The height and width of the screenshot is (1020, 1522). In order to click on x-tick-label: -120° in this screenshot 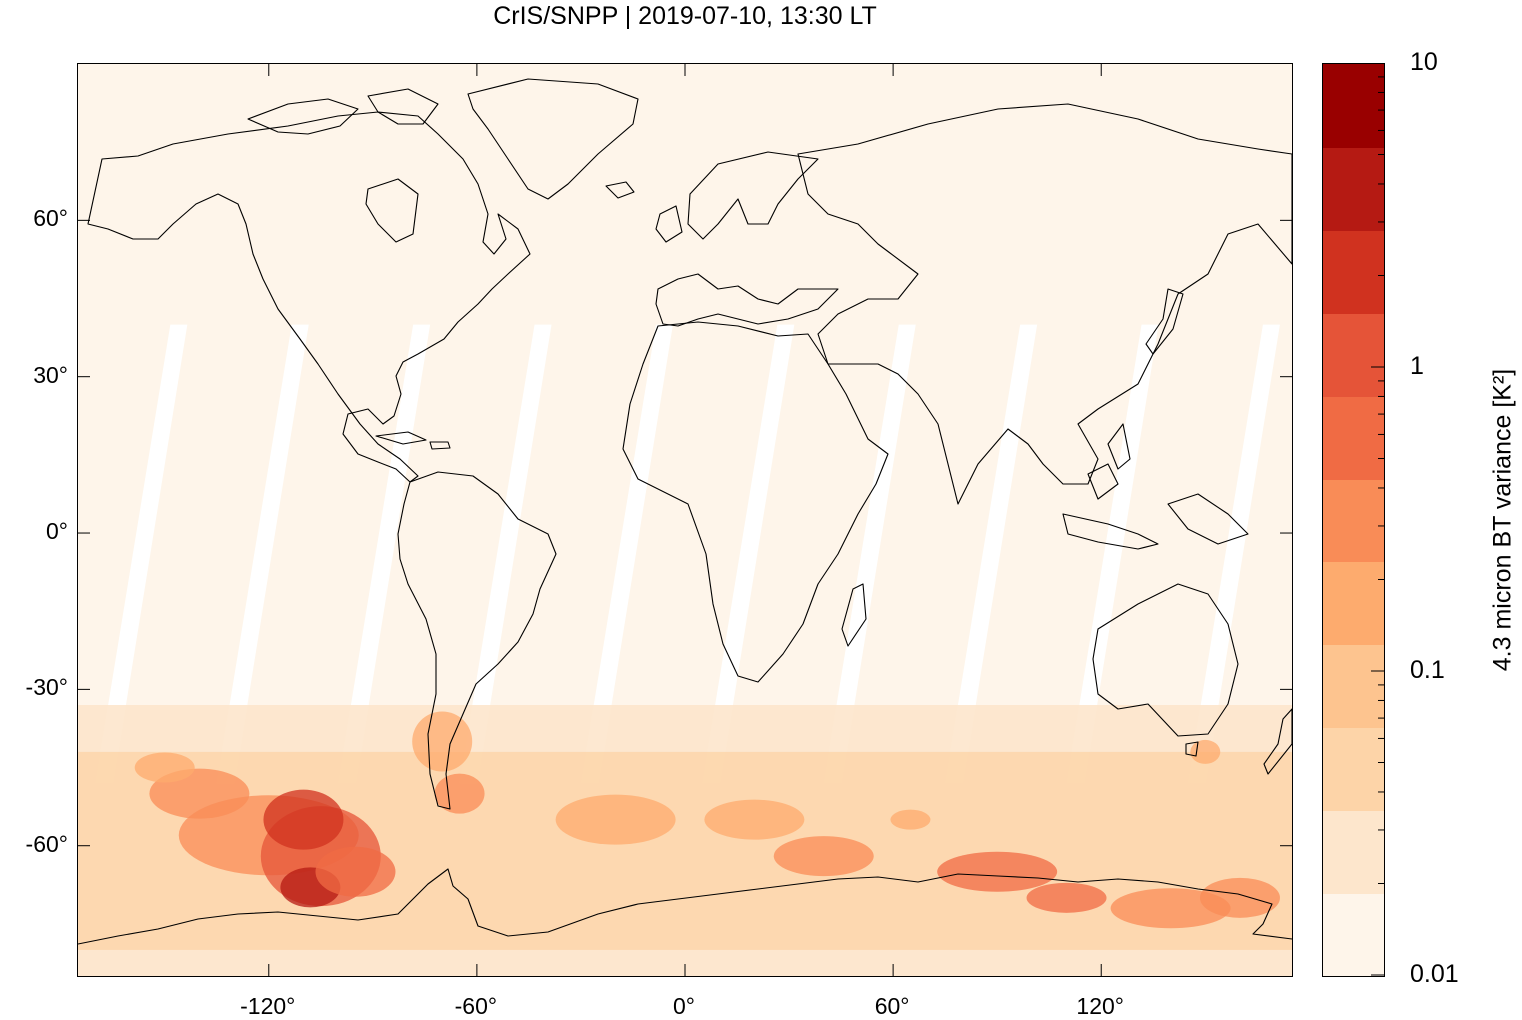, I will do `click(268, 1006)`.